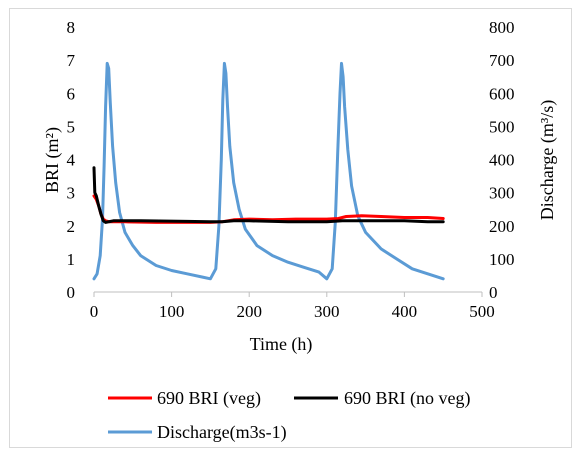 The image size is (583, 458). What do you see at coordinates (502, 27) in the screenshot?
I see `right-y-tick-label: 800` at bounding box center [502, 27].